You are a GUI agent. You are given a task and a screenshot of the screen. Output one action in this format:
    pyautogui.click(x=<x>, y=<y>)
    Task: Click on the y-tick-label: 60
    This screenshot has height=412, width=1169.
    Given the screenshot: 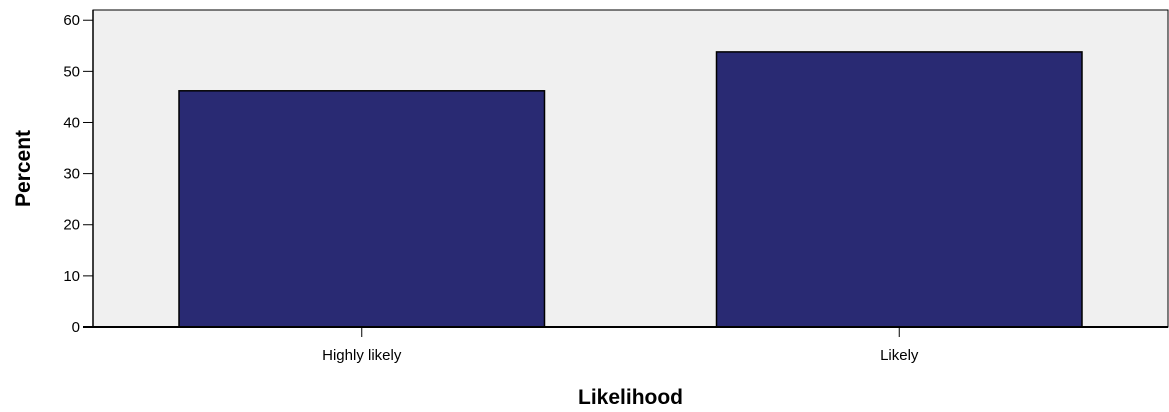 What is the action you would take?
    pyautogui.click(x=71, y=20)
    